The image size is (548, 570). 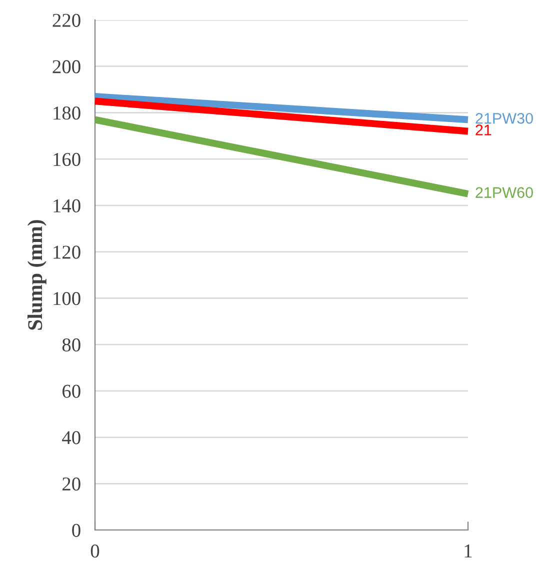 I want to click on y-tick-label: 60, so click(x=71, y=391).